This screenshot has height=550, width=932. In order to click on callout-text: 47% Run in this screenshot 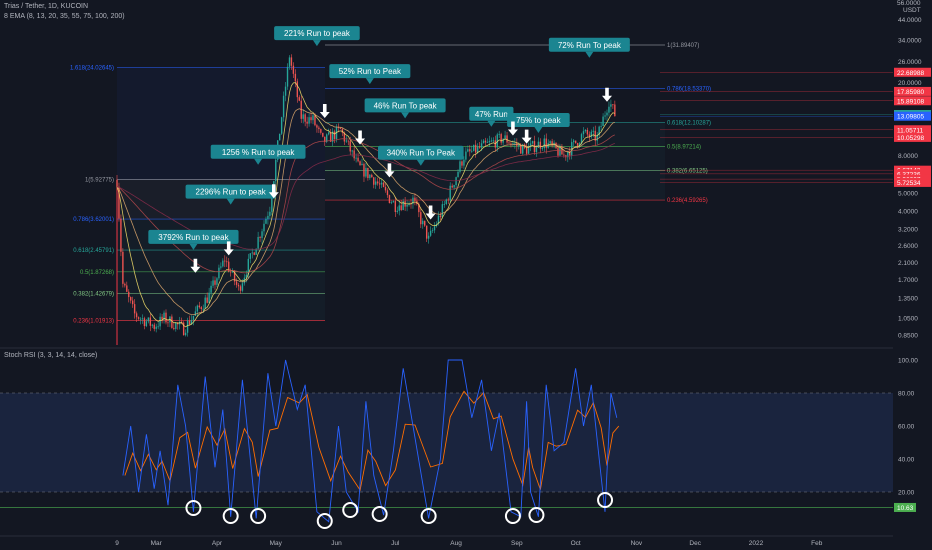, I will do `click(491, 114)`.